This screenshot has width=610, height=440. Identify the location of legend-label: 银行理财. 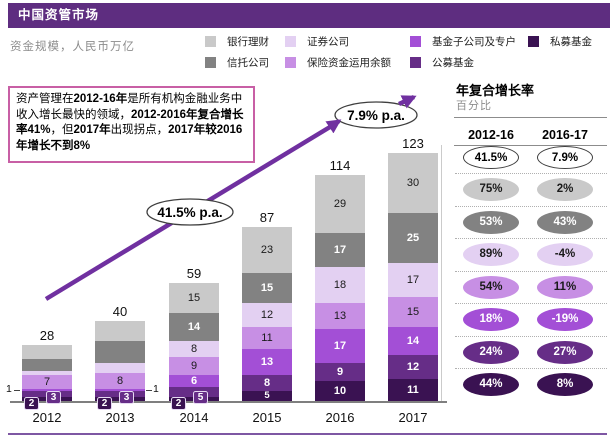
(248, 42).